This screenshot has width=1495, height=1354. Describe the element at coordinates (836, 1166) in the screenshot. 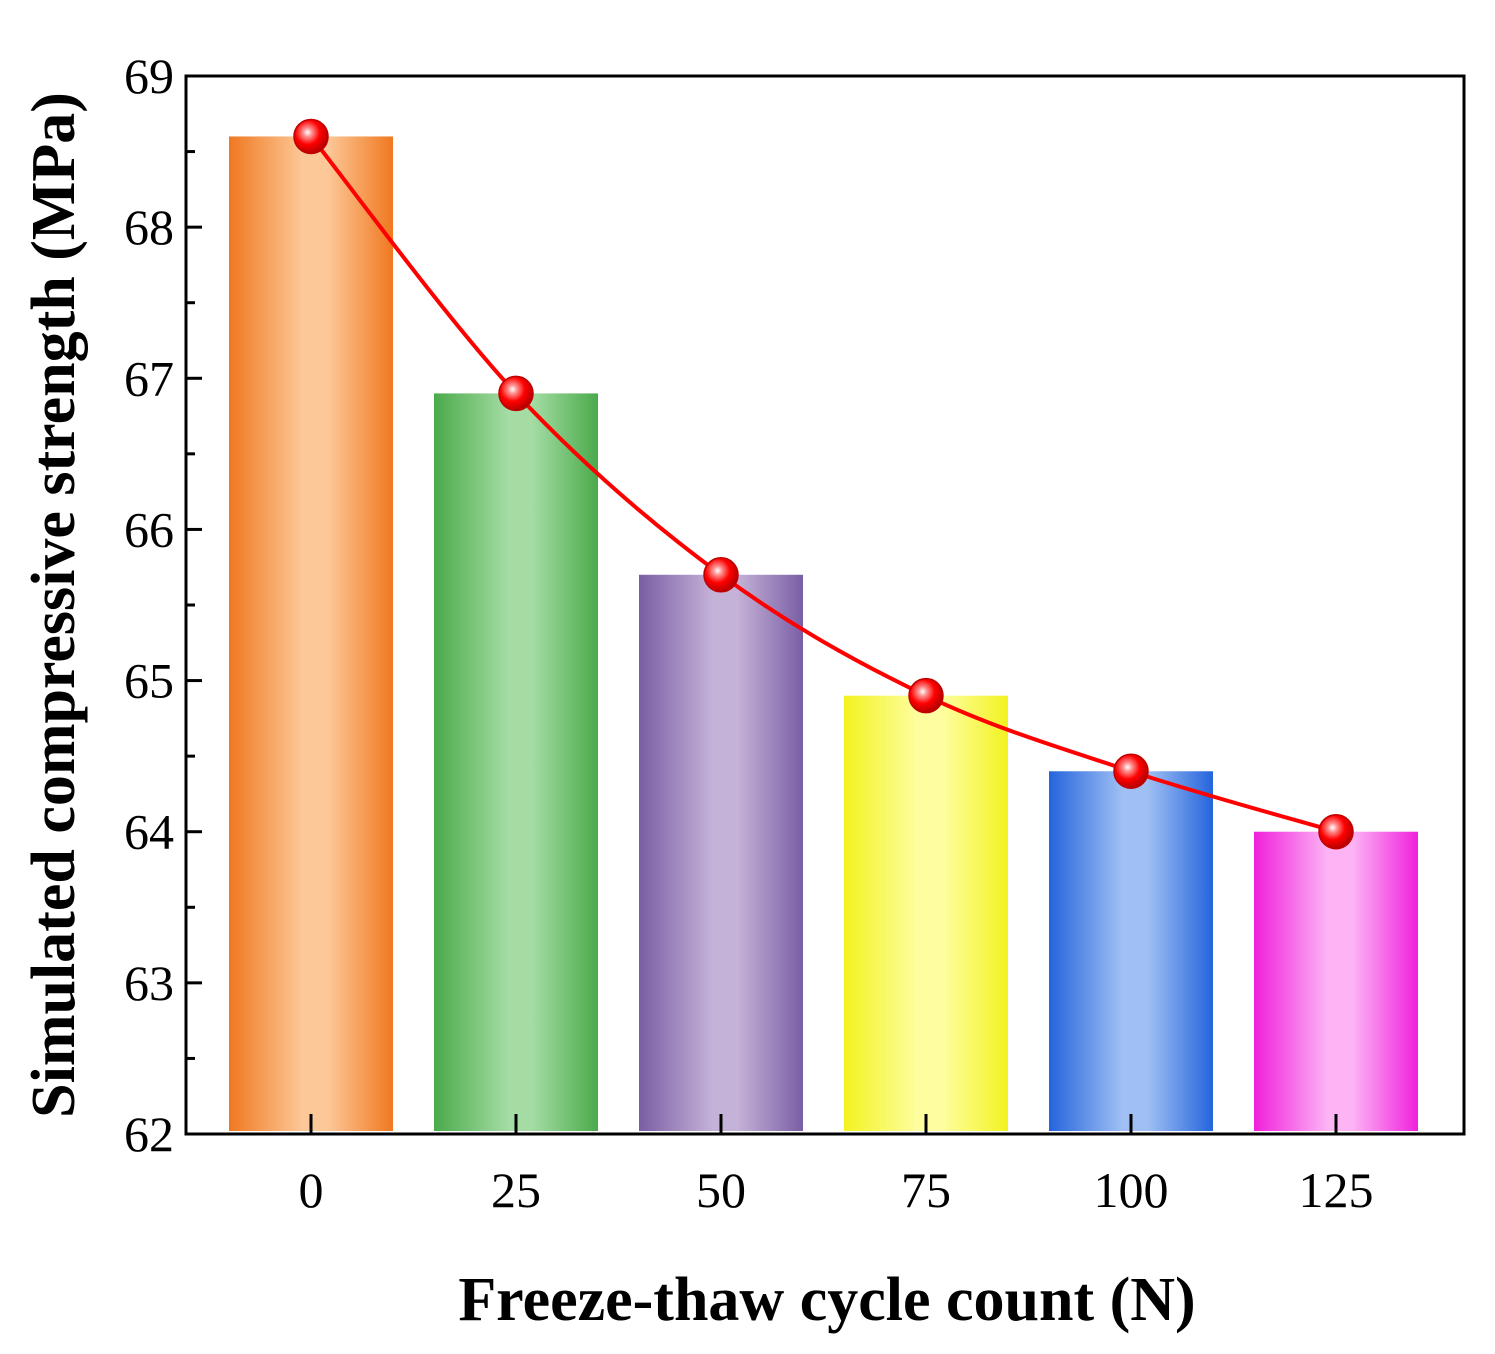

I see `x-axis: 0 25 50 75 100 125` at that location.